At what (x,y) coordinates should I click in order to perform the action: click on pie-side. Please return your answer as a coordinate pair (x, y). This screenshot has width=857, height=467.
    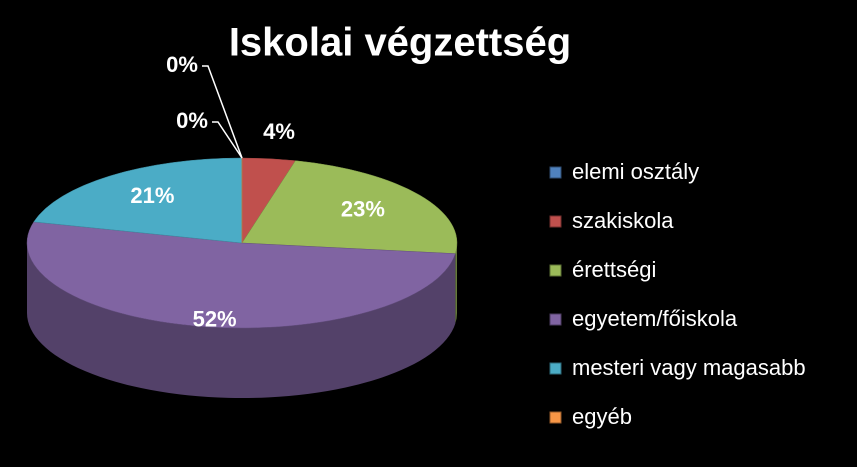
    Looking at the image, I should click on (456, 283).